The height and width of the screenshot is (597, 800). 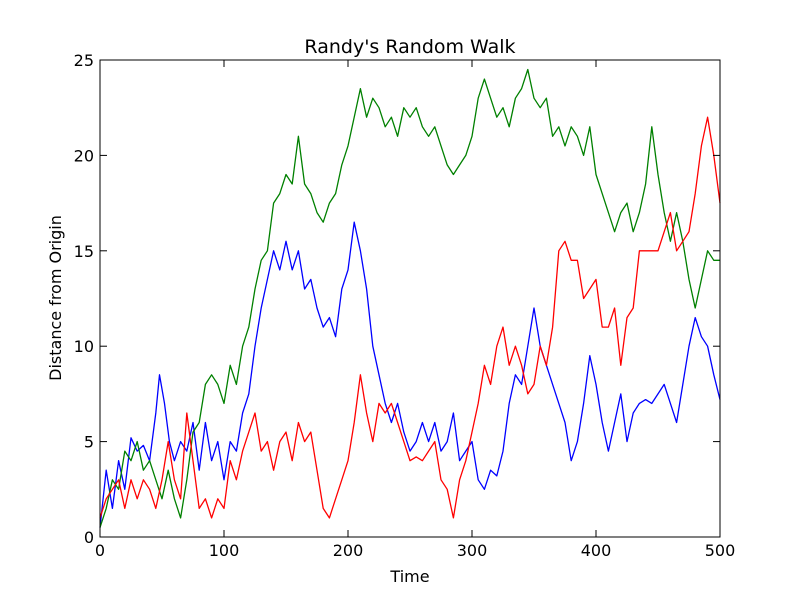 What do you see at coordinates (596, 550) in the screenshot?
I see `x-tick-label: 400` at bounding box center [596, 550].